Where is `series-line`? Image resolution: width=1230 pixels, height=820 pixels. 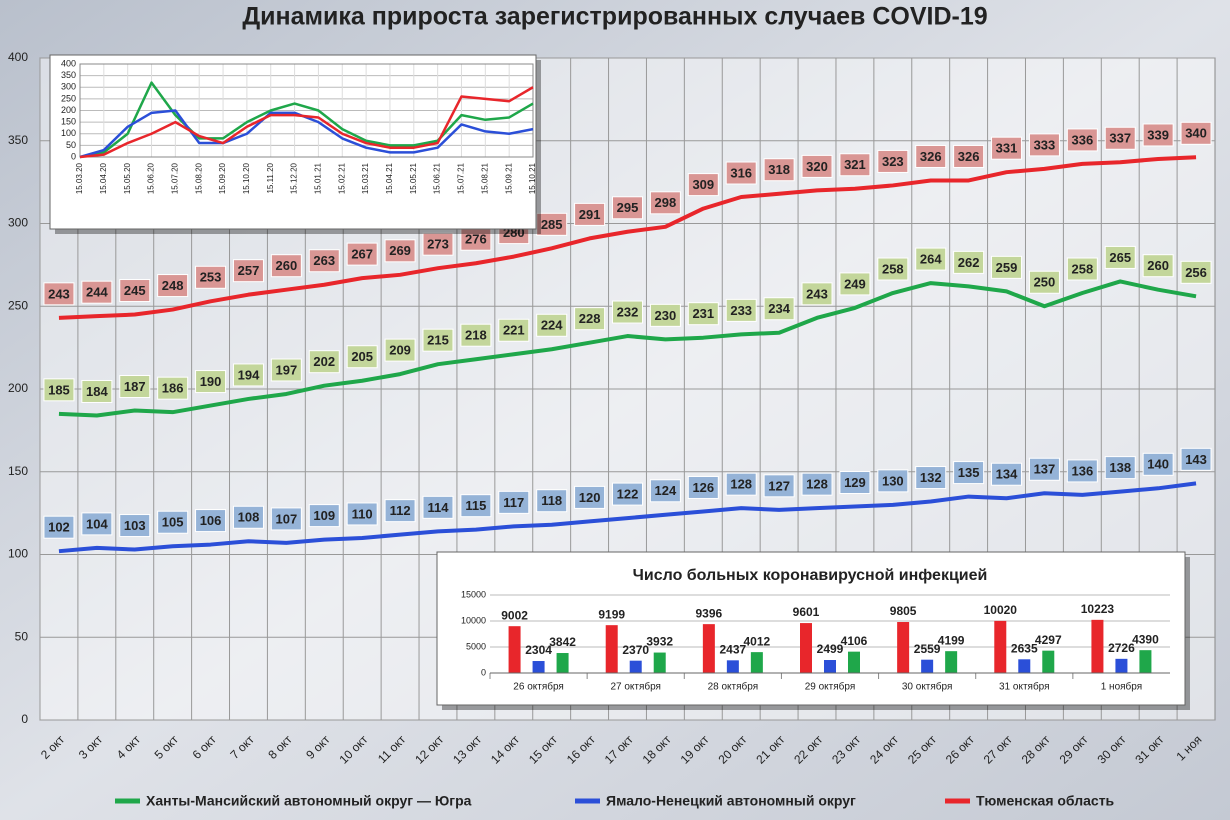 series-line is located at coordinates (306, 120).